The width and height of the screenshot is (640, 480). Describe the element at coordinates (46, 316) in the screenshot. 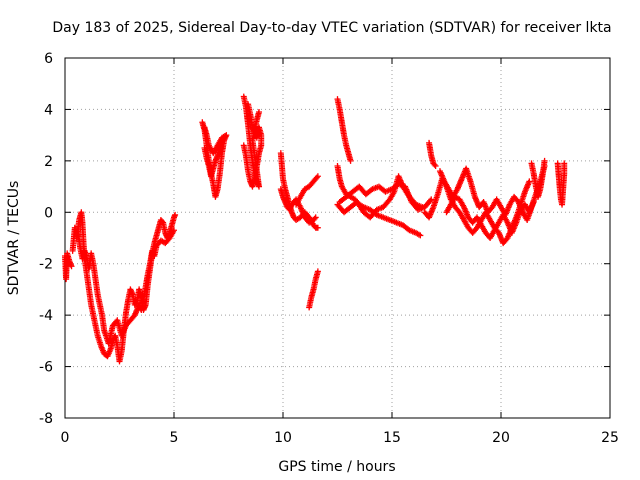

I see `y-tick-label: -4` at that location.